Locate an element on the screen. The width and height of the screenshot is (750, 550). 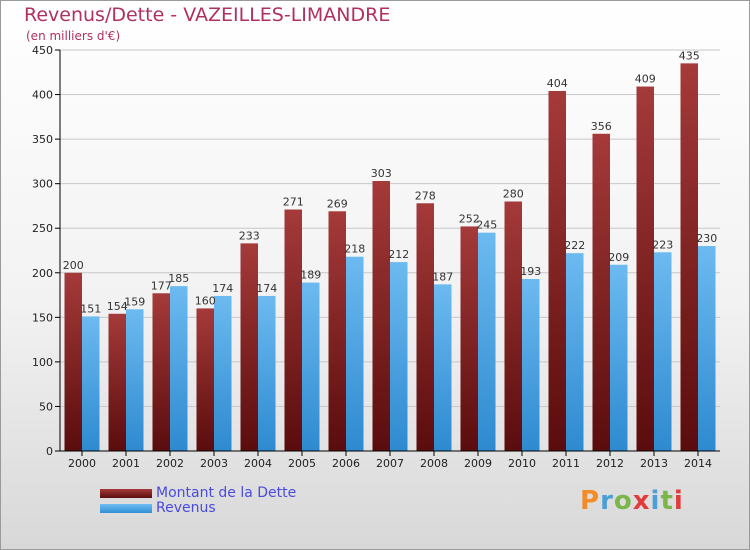
data-label-revenue: 159 is located at coordinates (134, 301).